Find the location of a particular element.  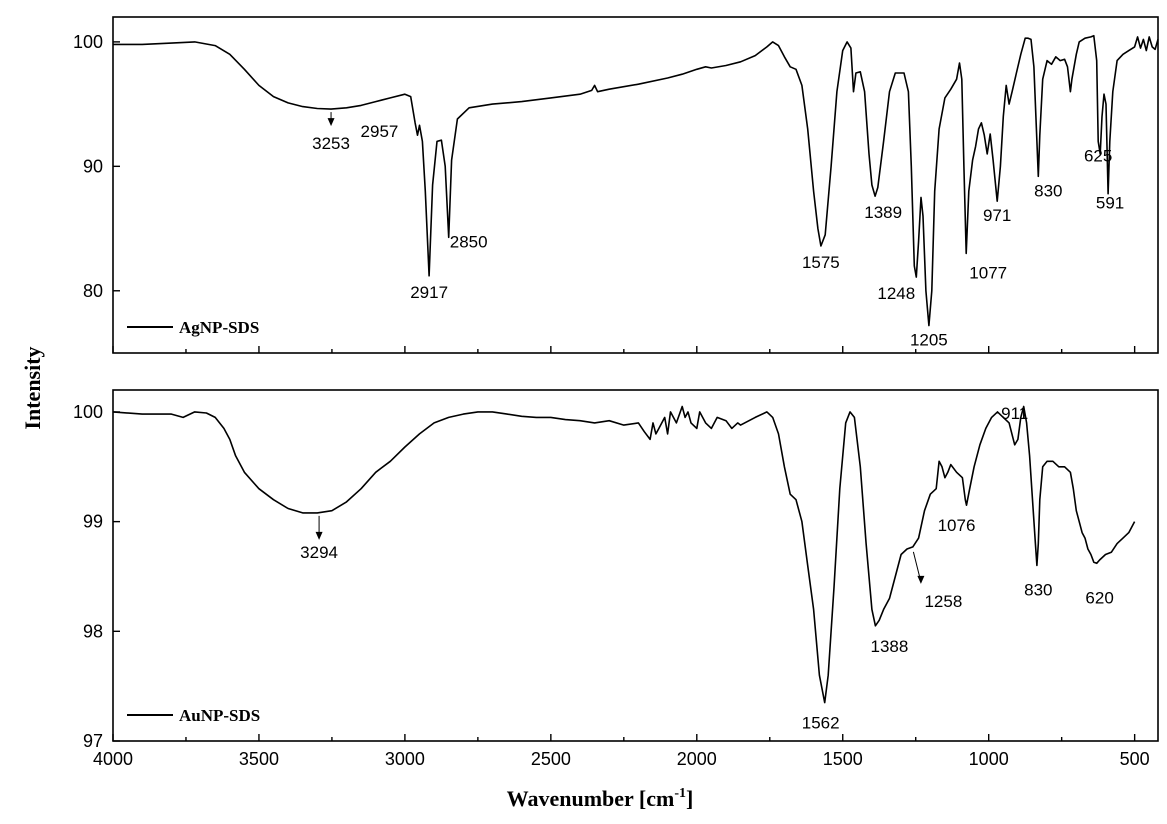

y-tick-label: 98 is located at coordinates (93, 631).